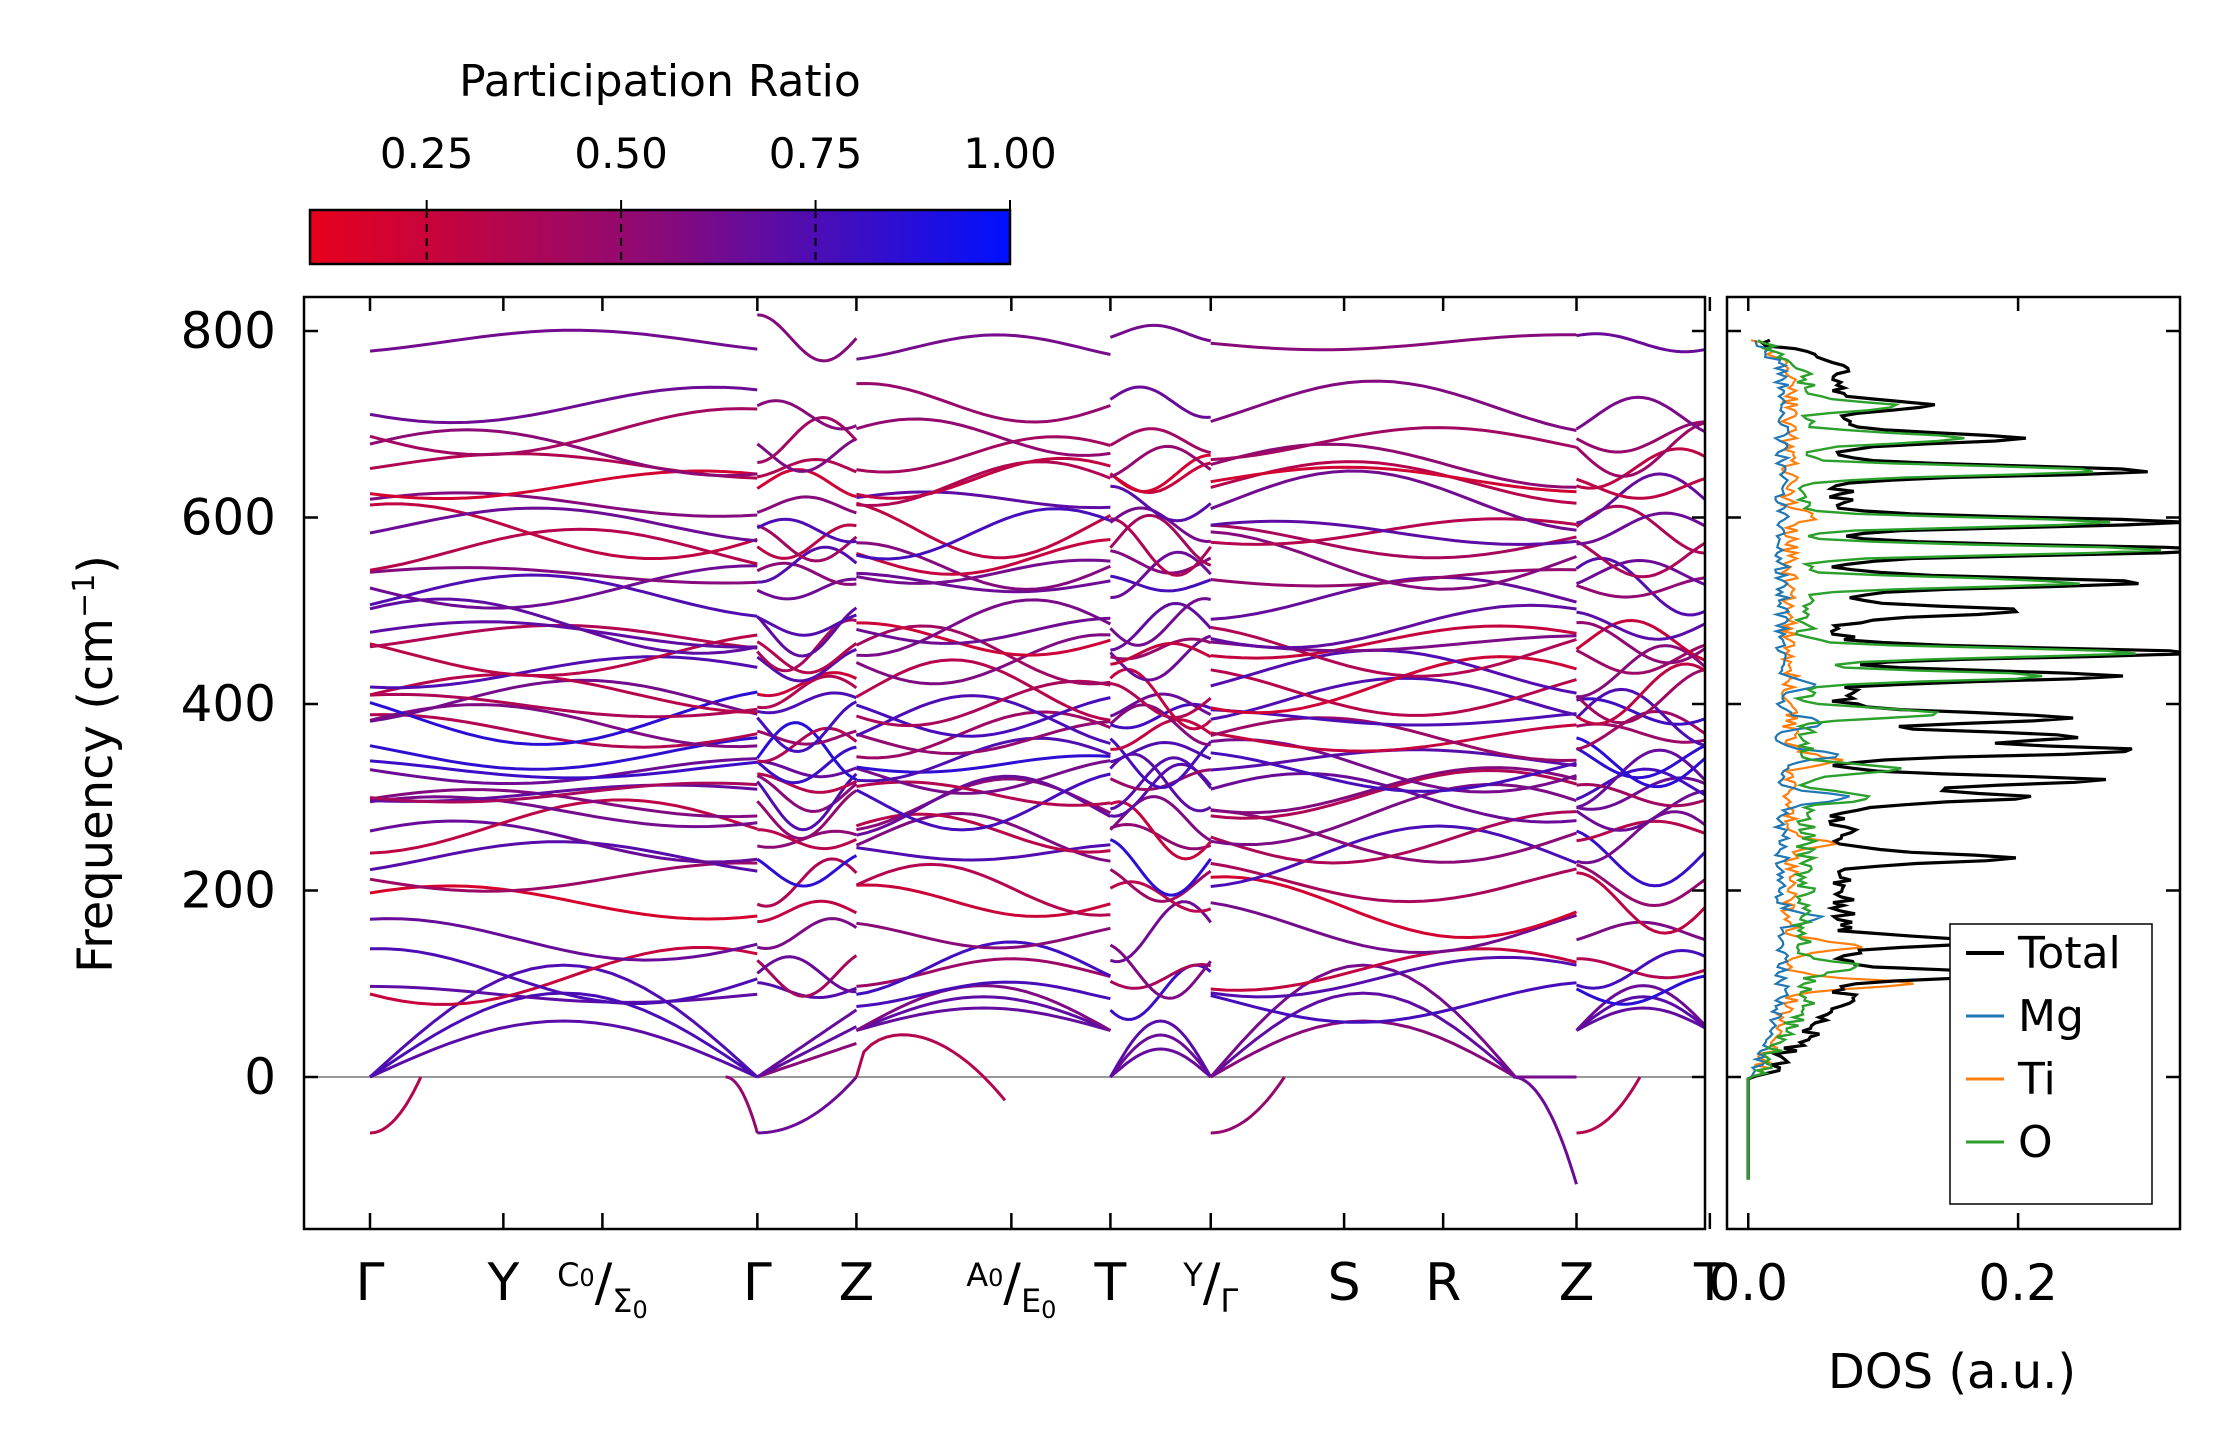  What do you see at coordinates (2035, 1142) in the screenshot?
I see `legend-label: O` at bounding box center [2035, 1142].